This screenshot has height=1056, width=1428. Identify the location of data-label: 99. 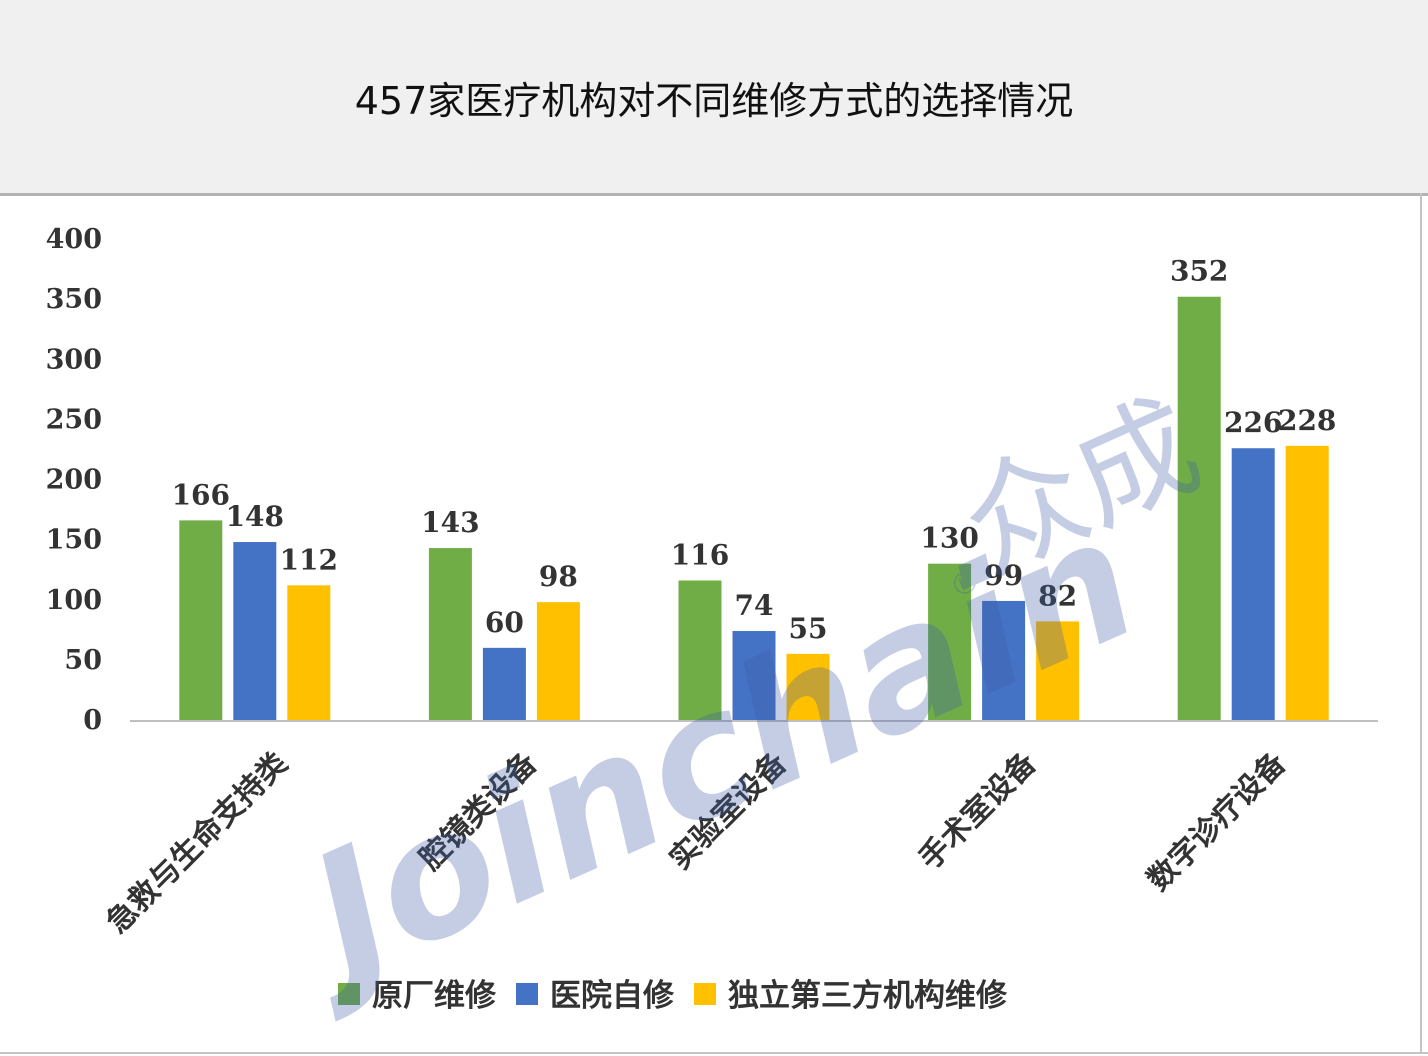
(1003, 575).